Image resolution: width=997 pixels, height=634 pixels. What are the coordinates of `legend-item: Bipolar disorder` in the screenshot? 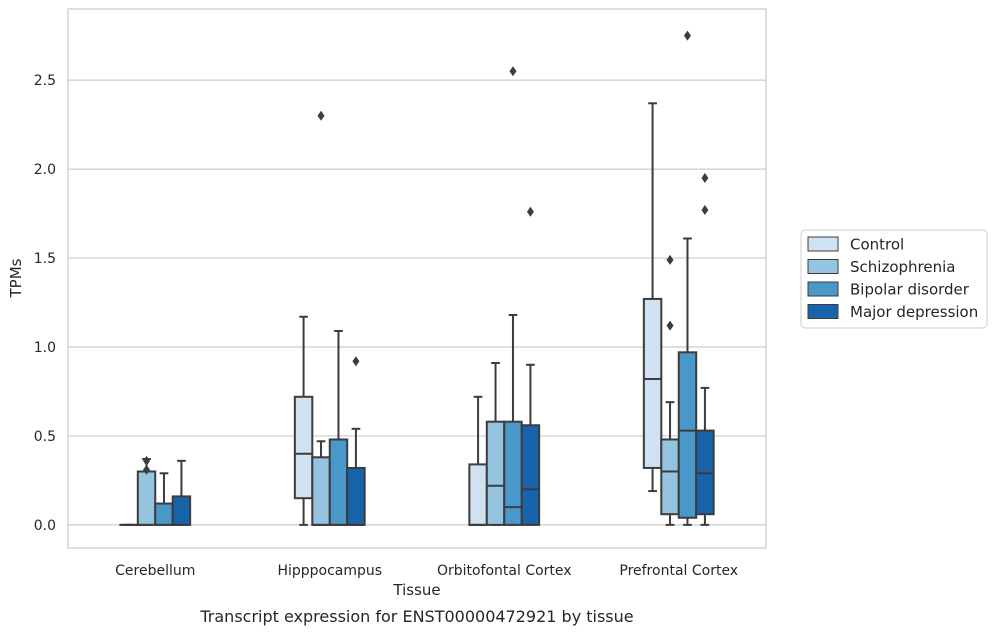 It's located at (888, 290).